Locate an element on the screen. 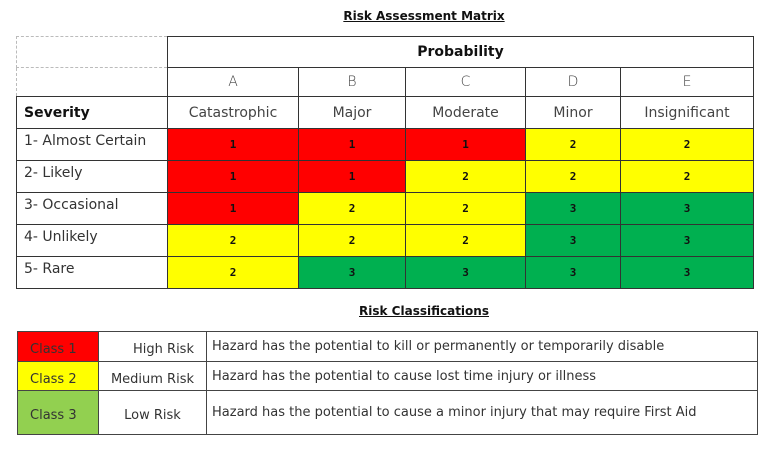 The width and height of the screenshot is (768, 466). matrix-row: 5- Rare 2 3 3 3 3 is located at coordinates (385, 272).